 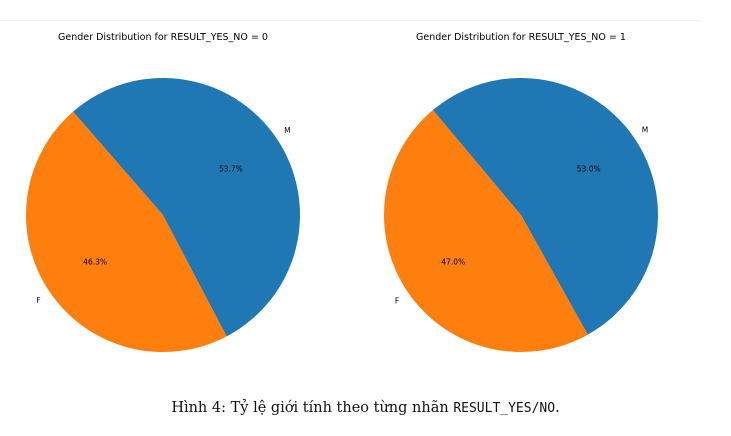 What do you see at coordinates (231, 169) in the screenshot?
I see `pct-label-M: 53.7%` at bounding box center [231, 169].